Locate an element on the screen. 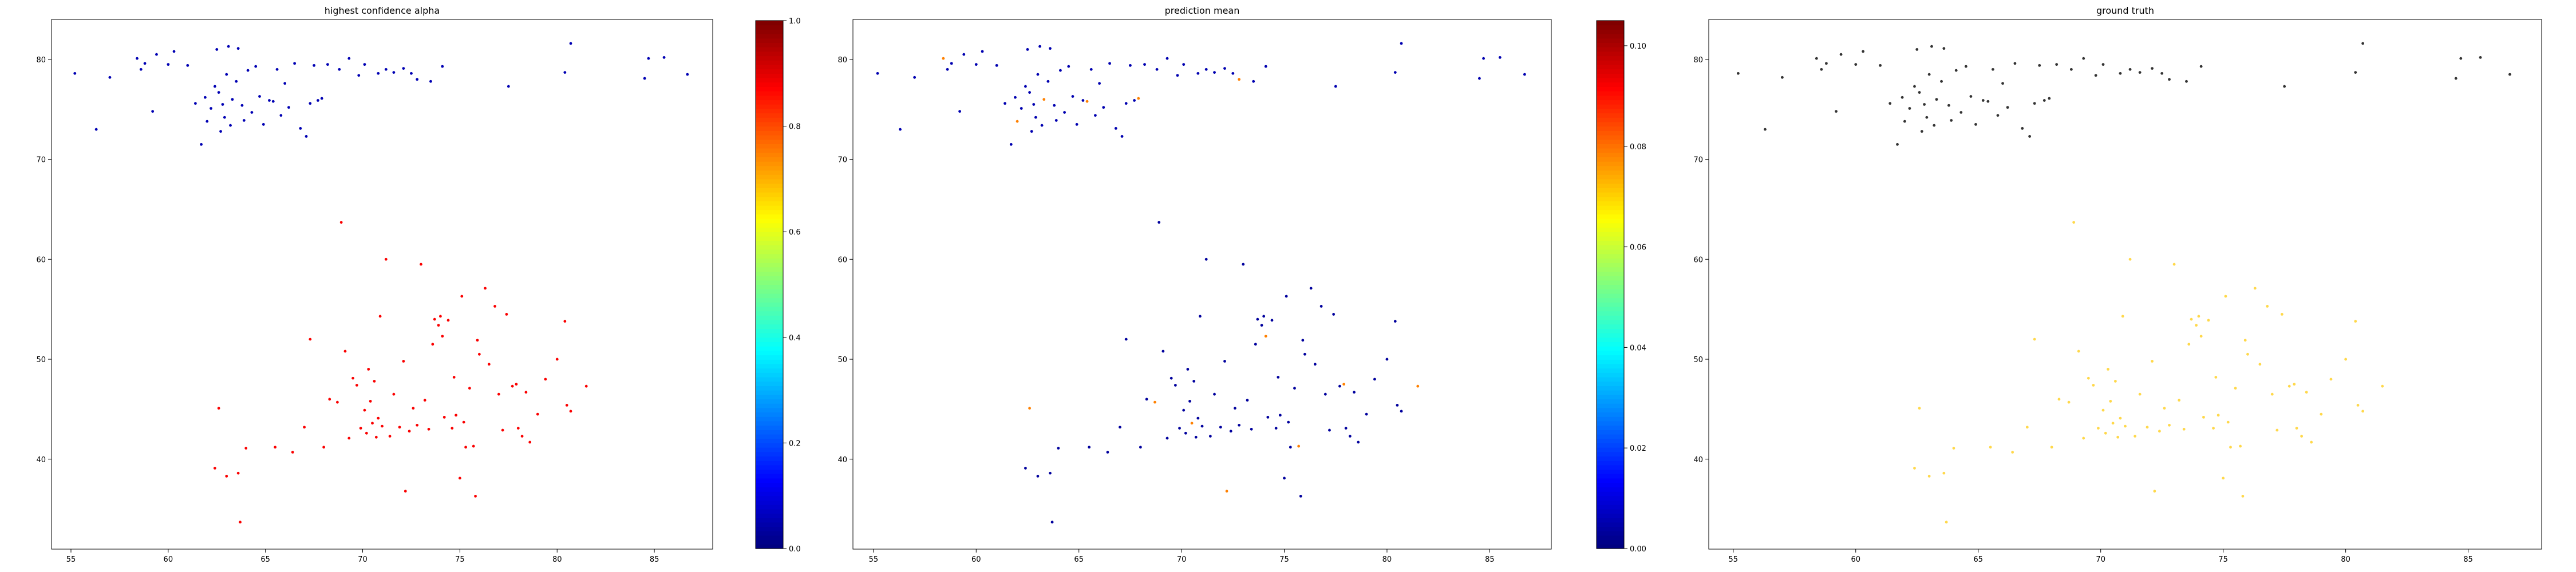 The width and height of the screenshot is (2576, 572). x-tick-label: 60 is located at coordinates (976, 559).